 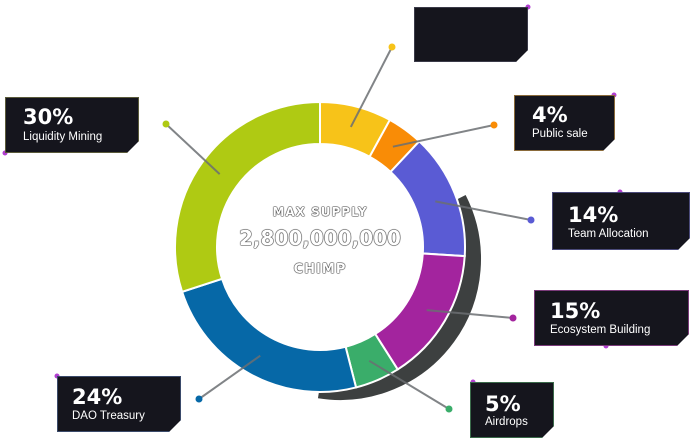 What do you see at coordinates (371, 87) in the screenshot?
I see `leader-line-unlabeled` at bounding box center [371, 87].